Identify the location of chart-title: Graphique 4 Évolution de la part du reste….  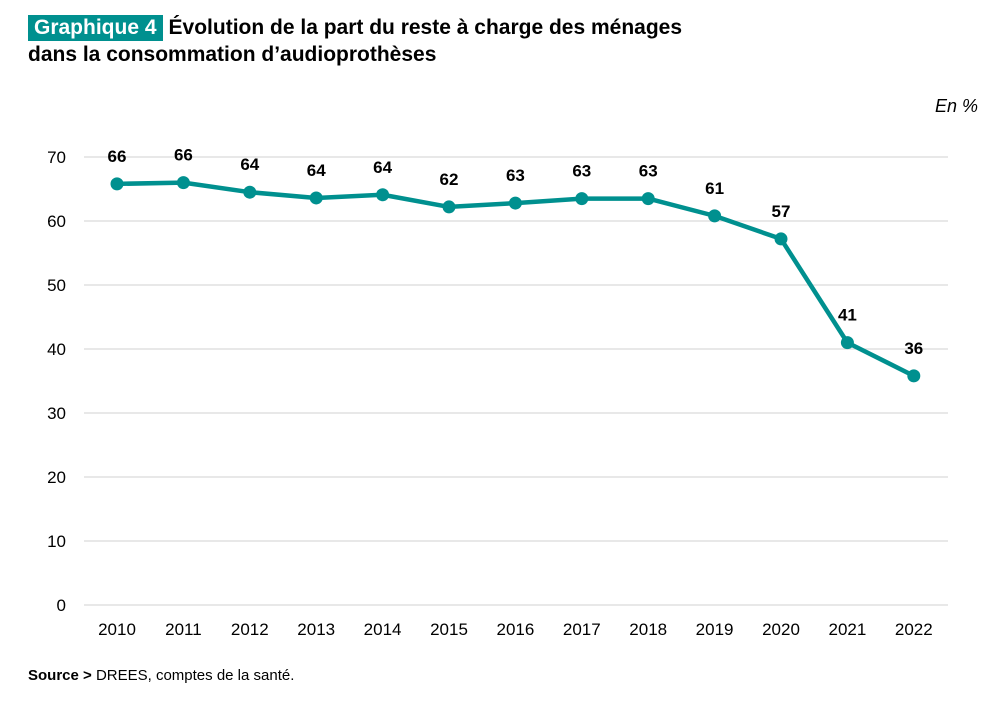
(478, 41).